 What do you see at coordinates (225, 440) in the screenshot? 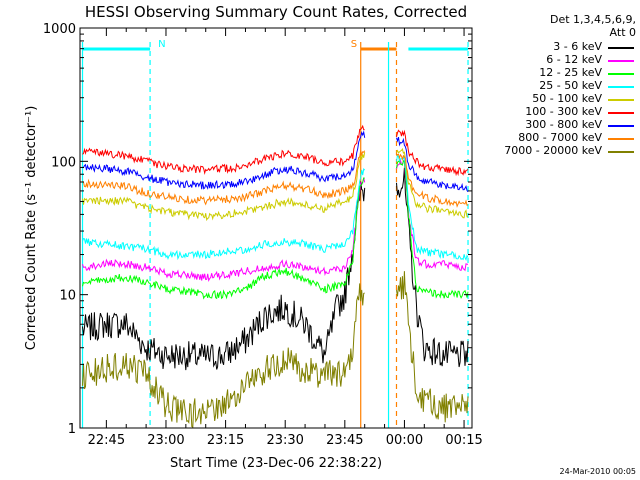
I see `x-tick-label: 23:15` at bounding box center [225, 440].